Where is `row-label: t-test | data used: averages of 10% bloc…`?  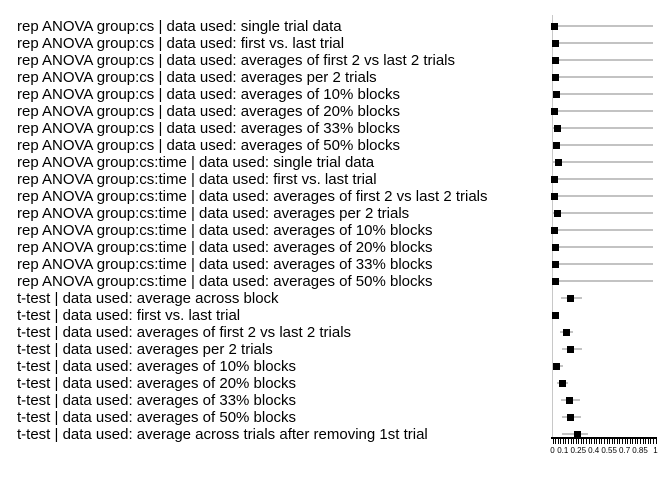
row-label: t-test | data used: averages of 10% bloc… is located at coordinates (157, 366).